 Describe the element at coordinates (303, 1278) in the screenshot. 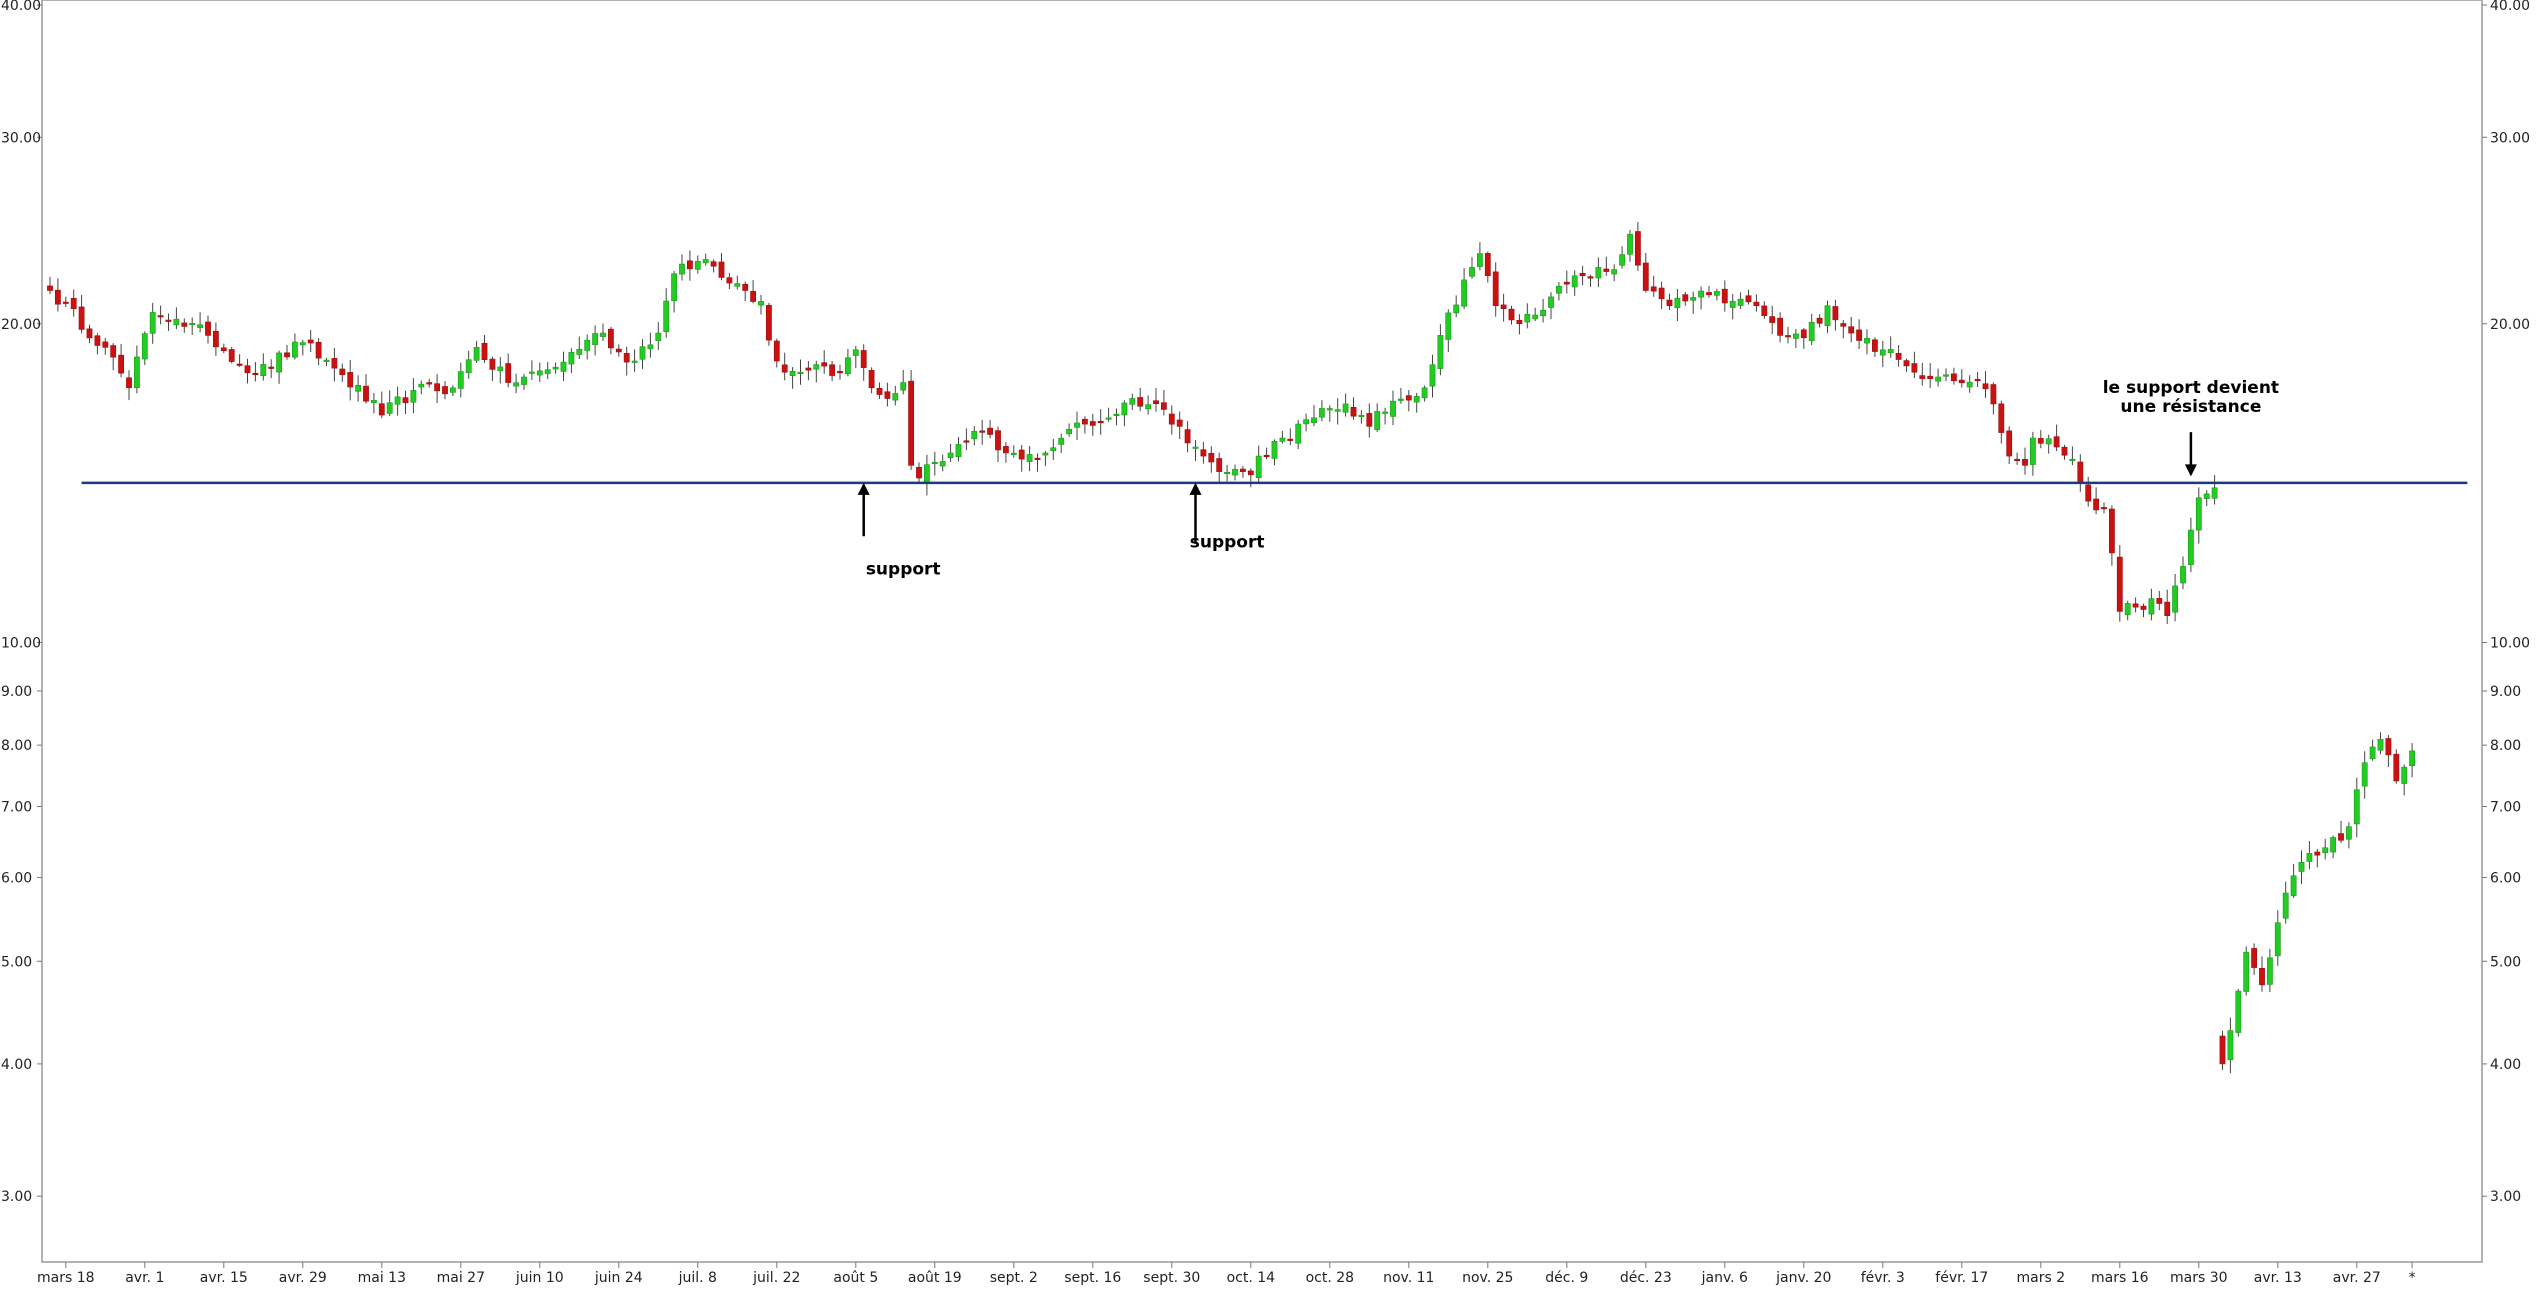

I see `x-tick-label: avr. 29` at that location.